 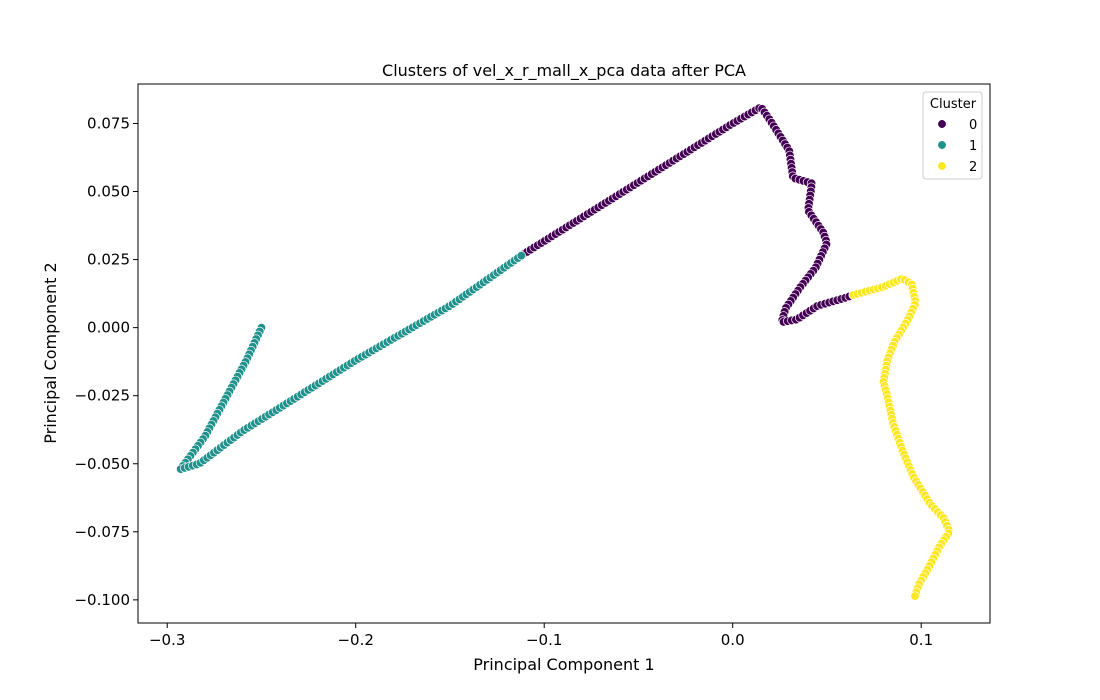 What do you see at coordinates (355, 640) in the screenshot?
I see `x-tick-label: −0.2` at bounding box center [355, 640].